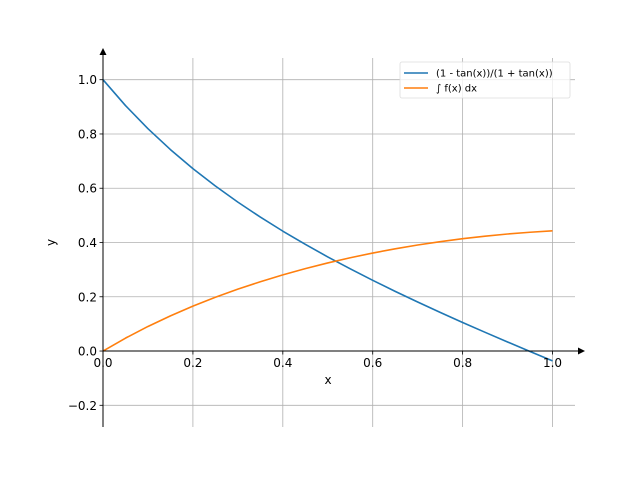 This screenshot has height=480, width=640. What do you see at coordinates (282, 363) in the screenshot?
I see `x-tick-label: 0.4` at bounding box center [282, 363].